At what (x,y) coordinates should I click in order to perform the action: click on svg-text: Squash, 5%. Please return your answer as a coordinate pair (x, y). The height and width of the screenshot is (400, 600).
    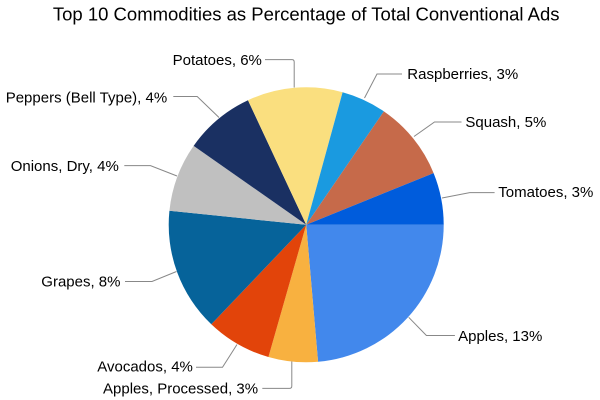
    Looking at the image, I should click on (505, 122).